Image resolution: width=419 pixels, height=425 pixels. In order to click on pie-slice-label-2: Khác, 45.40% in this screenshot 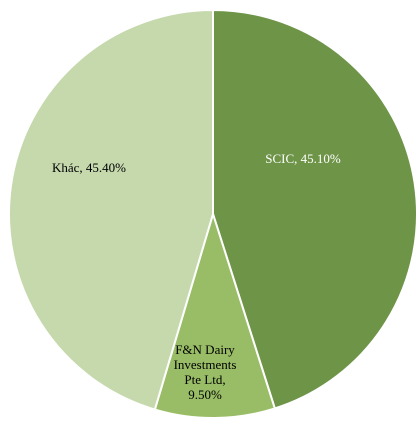, I will do `click(89, 167)`.